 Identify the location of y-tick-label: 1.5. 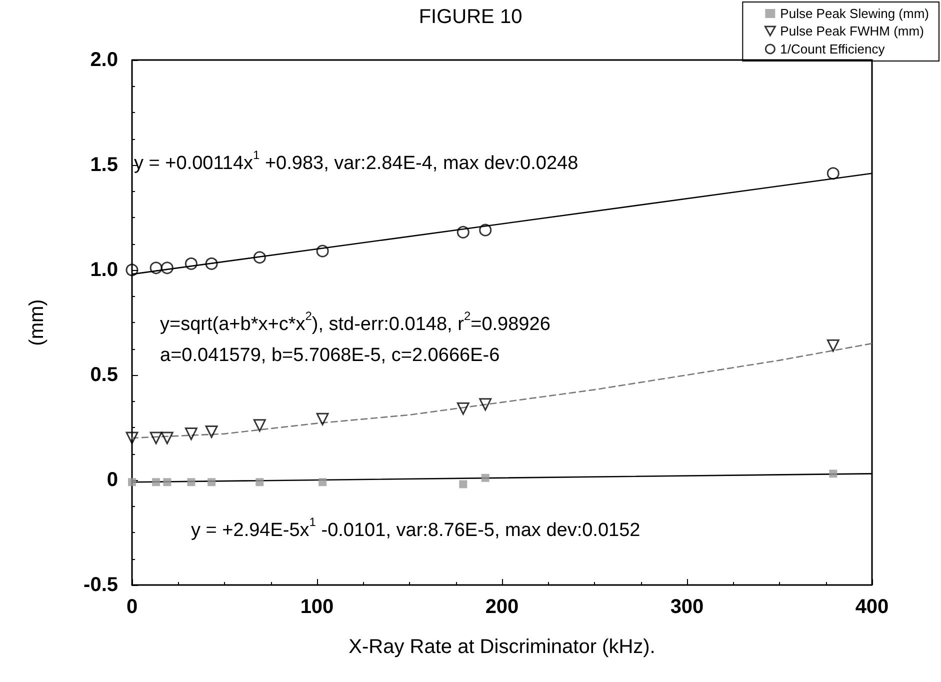
(104, 165).